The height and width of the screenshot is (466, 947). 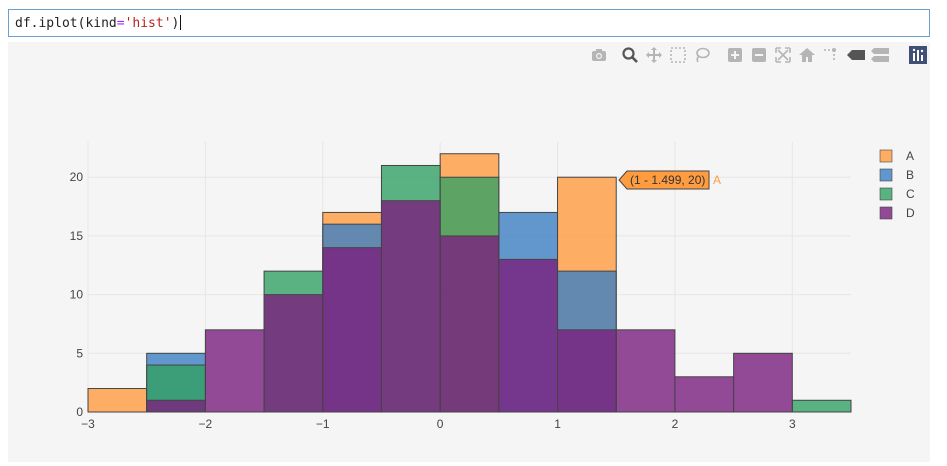 What do you see at coordinates (918, 56) in the screenshot?
I see `plotly-logo-icon` at bounding box center [918, 56].